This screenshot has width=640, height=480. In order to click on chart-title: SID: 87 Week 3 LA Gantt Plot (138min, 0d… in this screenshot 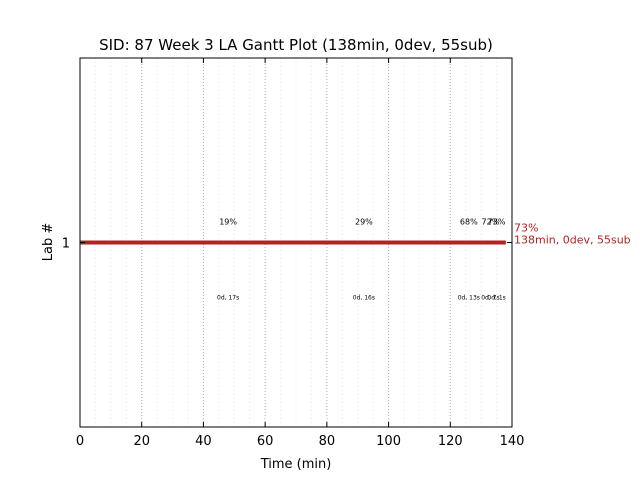, I will do `click(296, 45)`.